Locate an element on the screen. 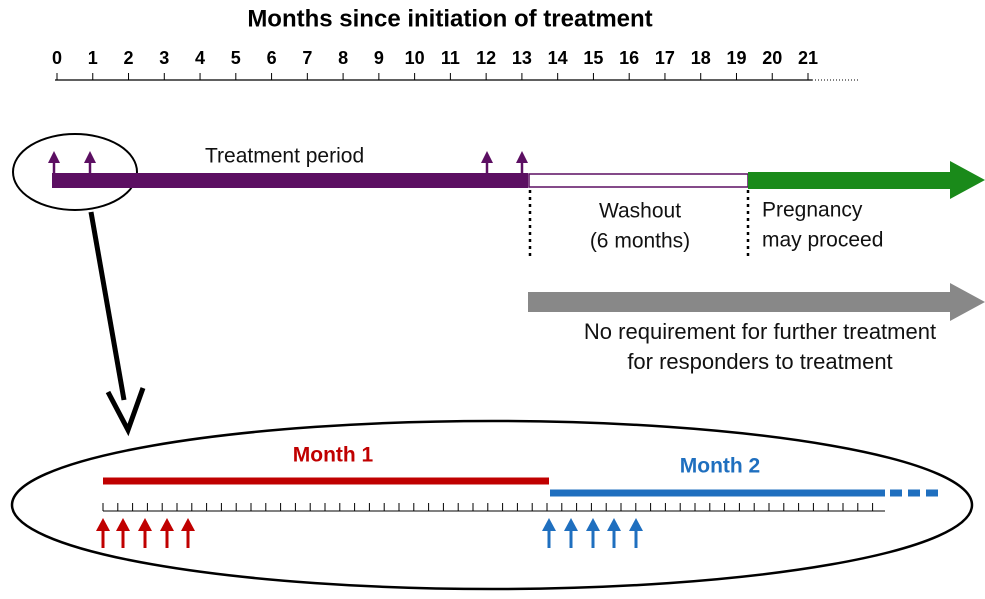 This screenshot has height=599, width=985. washout-bar is located at coordinates (638, 180).